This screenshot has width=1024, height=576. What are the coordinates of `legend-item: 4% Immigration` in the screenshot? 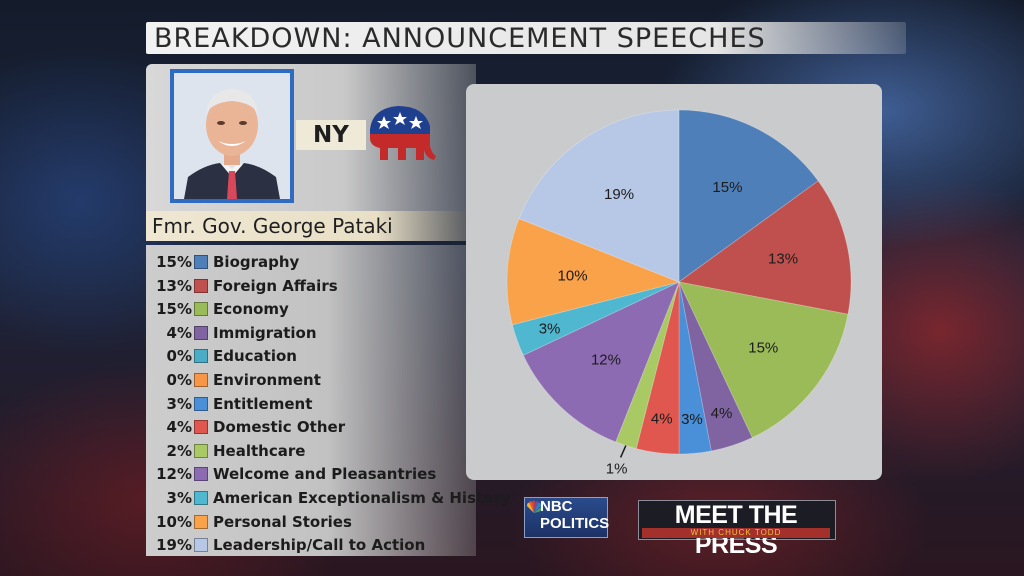 It's located at (233, 333).